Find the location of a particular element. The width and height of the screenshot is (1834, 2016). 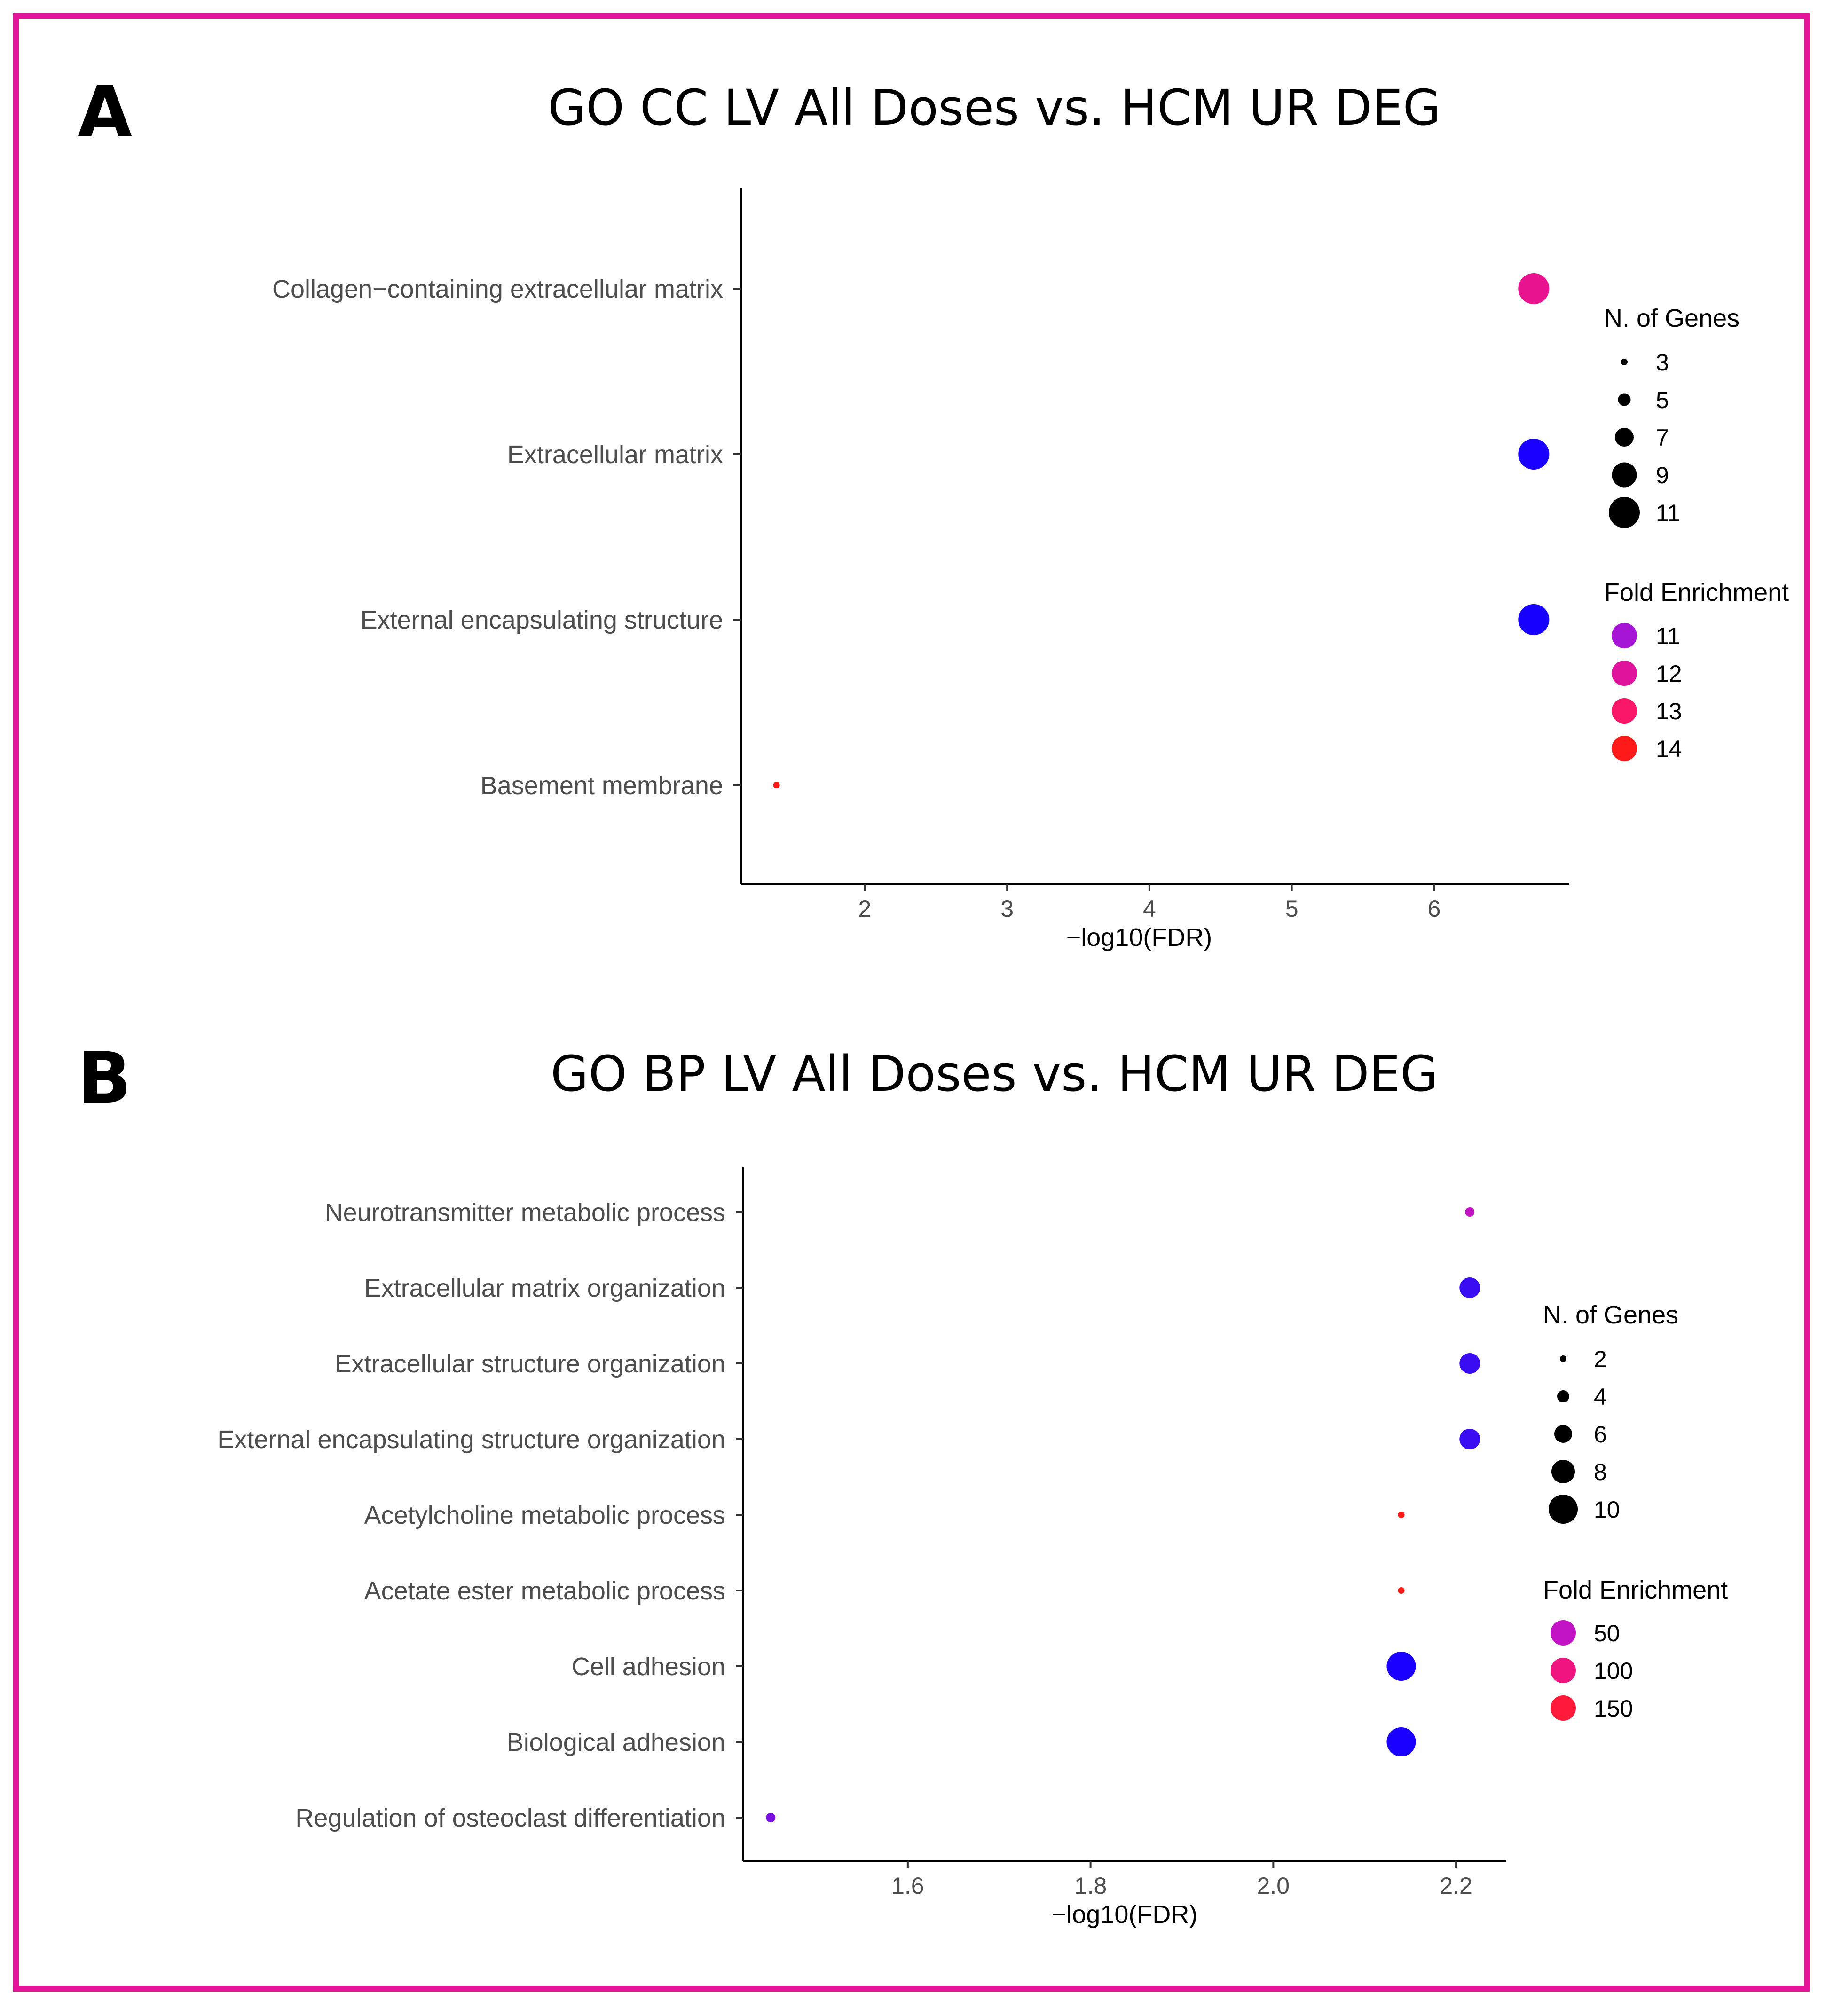

category-label: Extracellular matrix organization is located at coordinates (544, 1288).